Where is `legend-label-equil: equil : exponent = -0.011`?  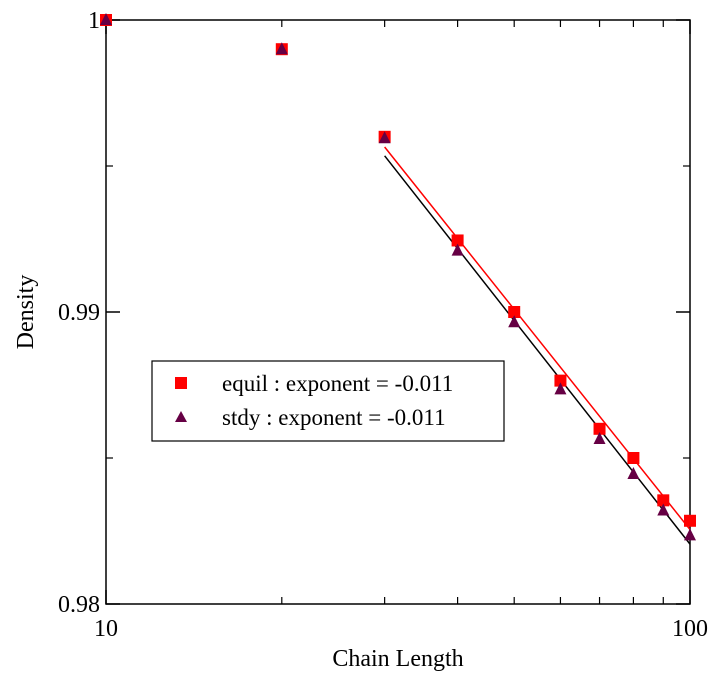 legend-label-equil: equil : exponent = -0.011 is located at coordinates (337, 383).